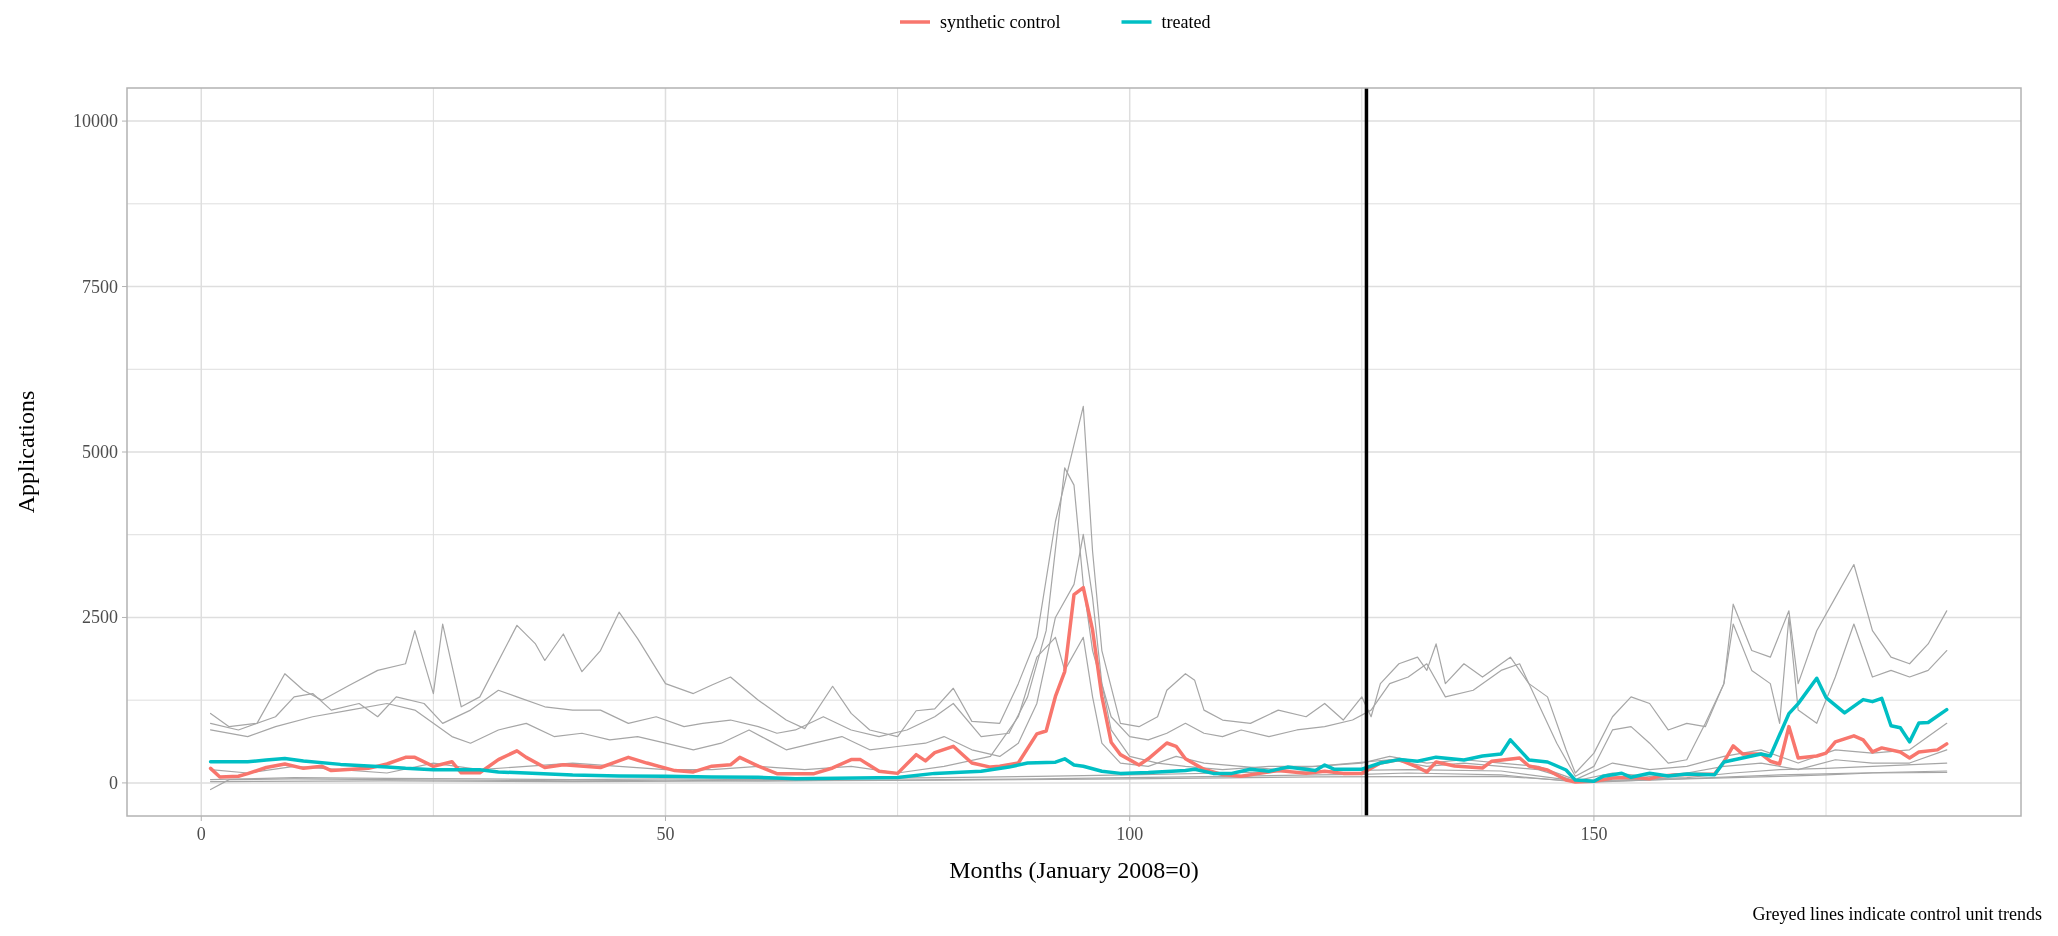 Image resolution: width=2058 pixels, height=936 pixels. Describe the element at coordinates (1186, 22) in the screenshot. I see `legend-label: treated` at that location.